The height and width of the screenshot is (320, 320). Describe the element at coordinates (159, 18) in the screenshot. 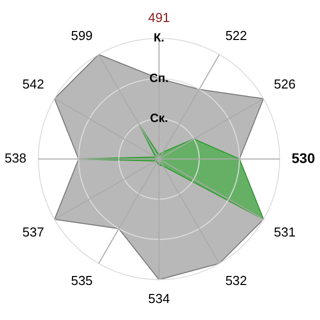

I see `spoke-label: 491` at that location.